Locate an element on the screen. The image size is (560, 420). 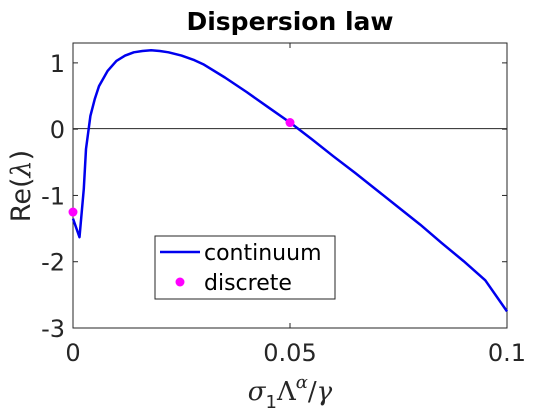
legend-label-continuum: continuum is located at coordinates (263, 253).